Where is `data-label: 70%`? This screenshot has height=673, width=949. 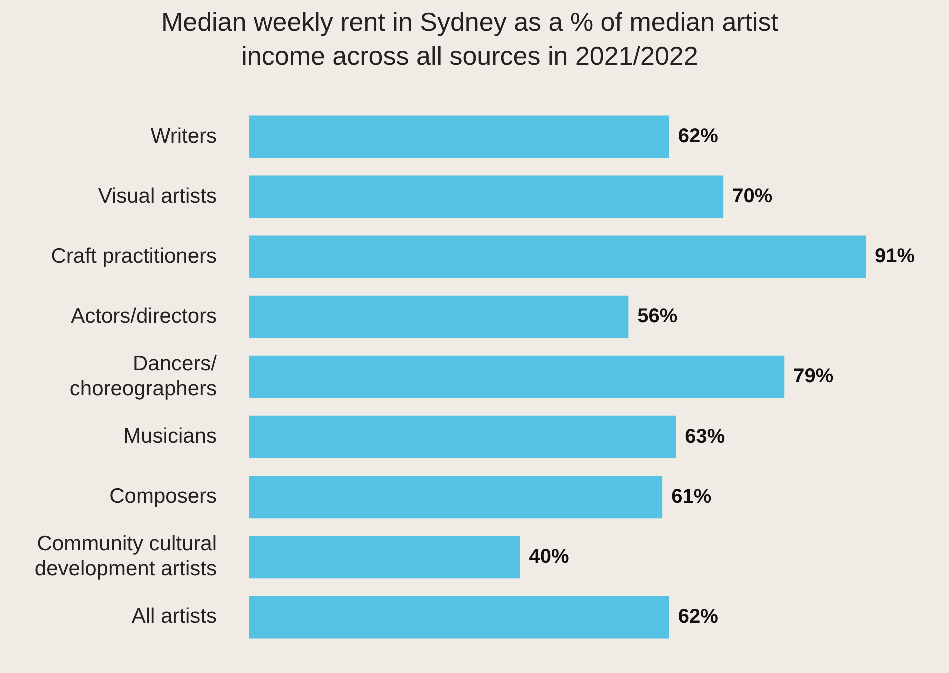
data-label: 70% is located at coordinates (752, 197).